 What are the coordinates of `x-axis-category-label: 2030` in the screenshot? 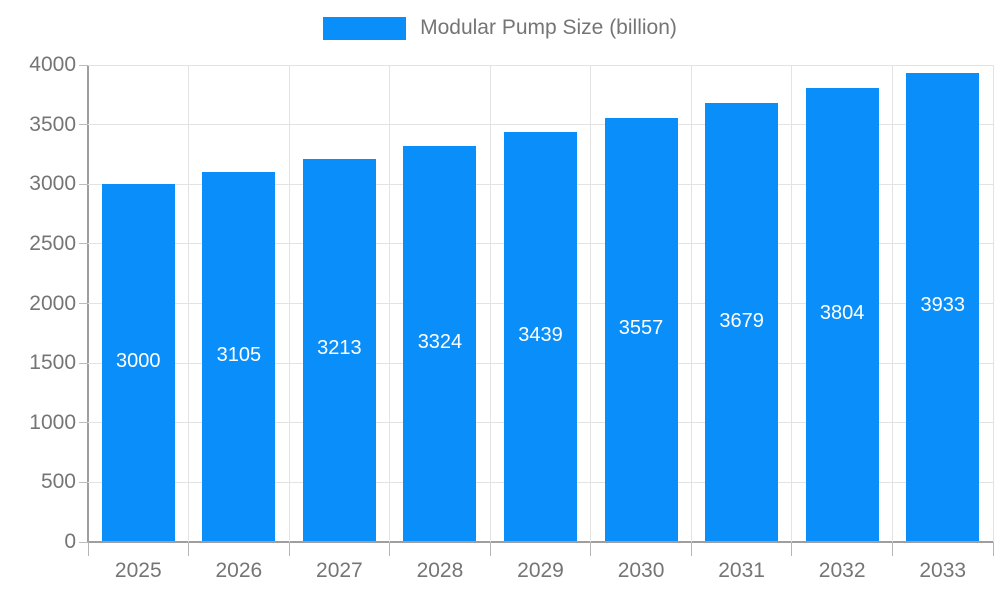 It's located at (641, 570).